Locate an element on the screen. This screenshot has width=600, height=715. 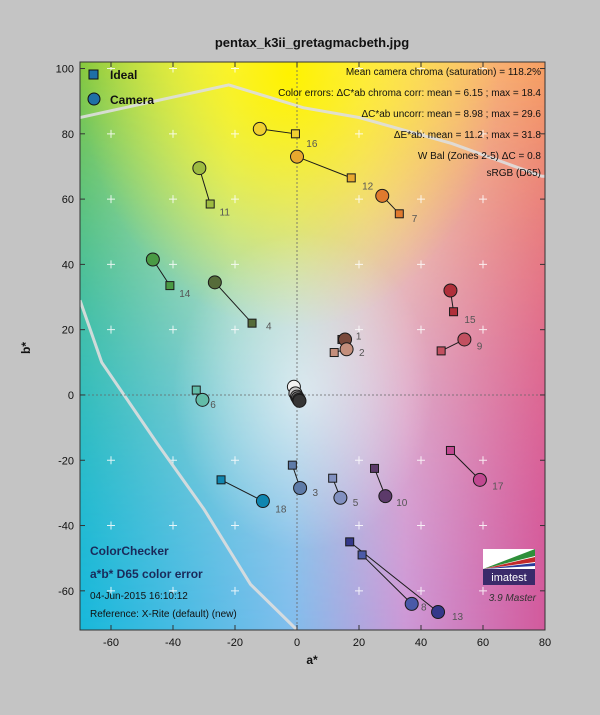
patch-label-10: 10 is located at coordinates (402, 503).